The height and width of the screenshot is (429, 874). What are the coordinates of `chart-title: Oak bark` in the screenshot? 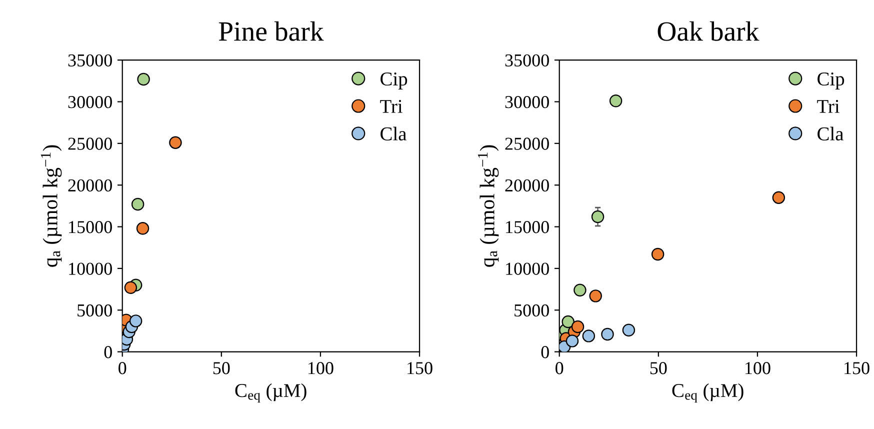 It's located at (709, 31).